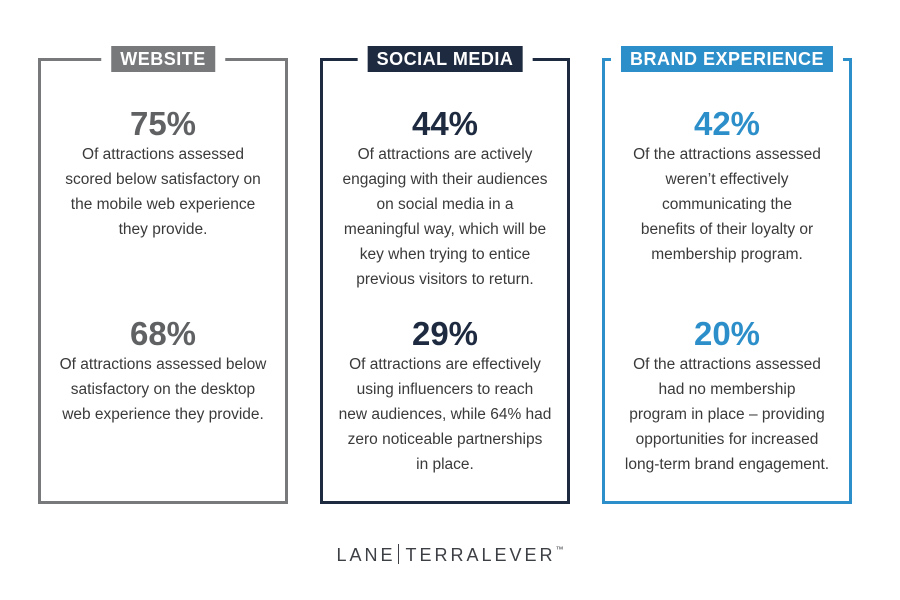 Image resolution: width=900 pixels, height=600 pixels. Describe the element at coordinates (445, 389) in the screenshot. I see `stat-line: using influencers to reach` at that location.